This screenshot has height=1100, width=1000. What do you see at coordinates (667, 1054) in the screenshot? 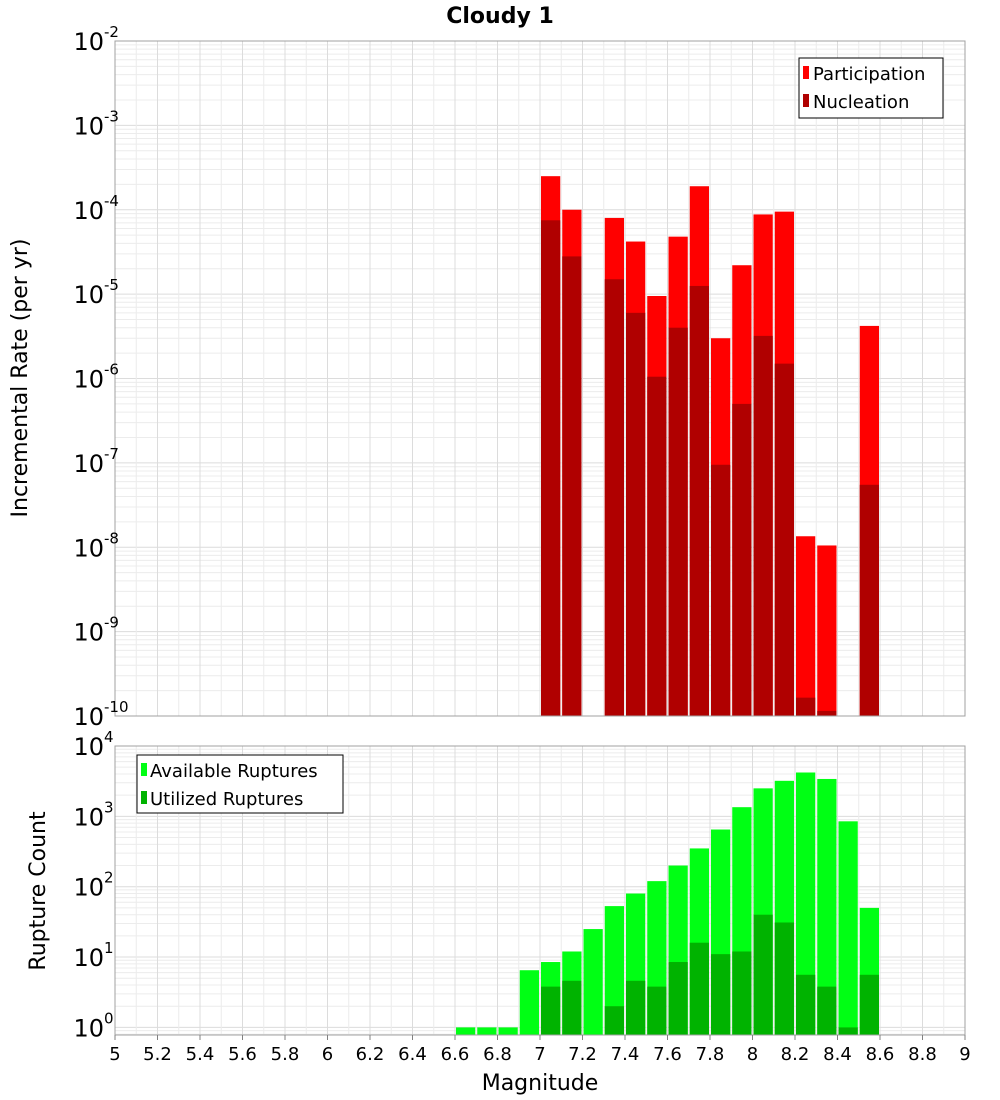
I see `x-tick-label: 7.6` at bounding box center [667, 1054].